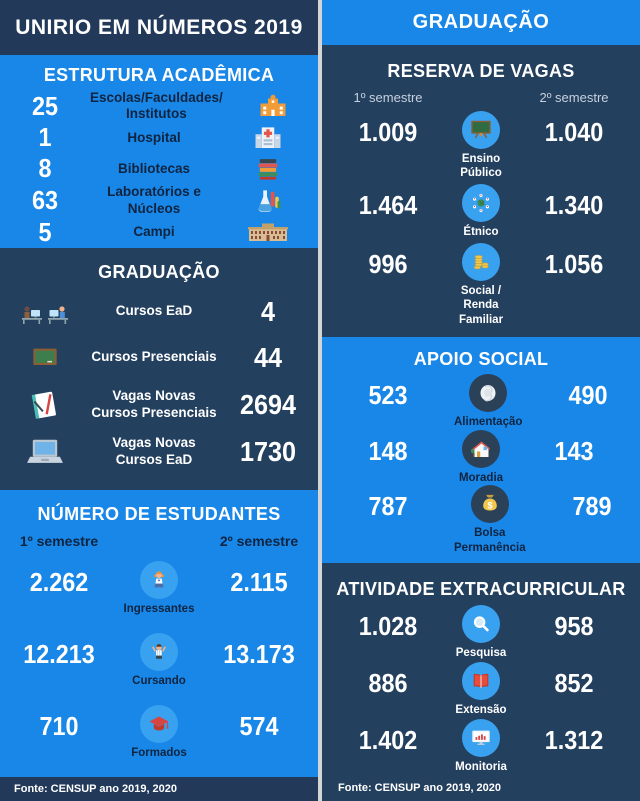 The image size is (640, 801). What do you see at coordinates (154, 451) in the screenshot?
I see `stat-label: Vagas Novas Cursos EaD` at bounding box center [154, 451].